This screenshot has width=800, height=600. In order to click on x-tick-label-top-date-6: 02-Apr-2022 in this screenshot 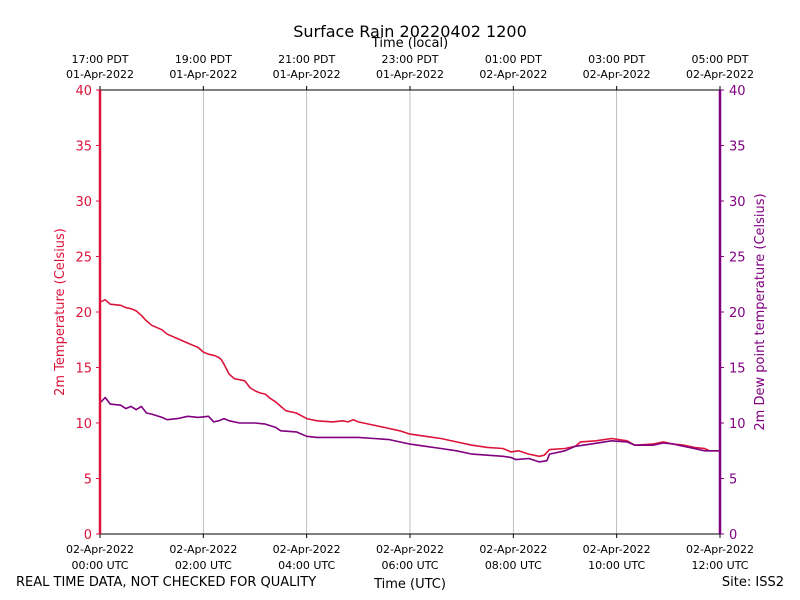, I will do `click(720, 74)`.